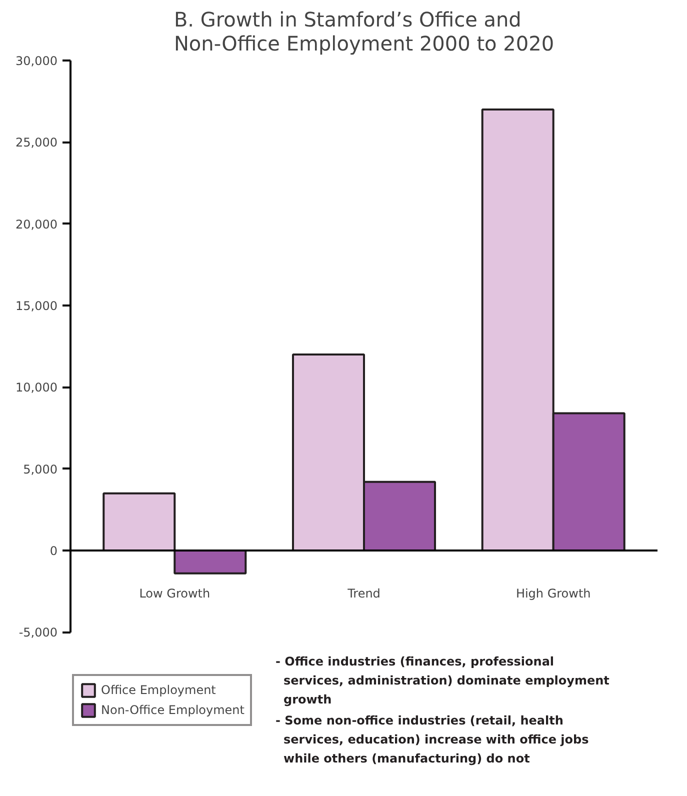 The image size is (687, 796). I want to click on y-tick-label: 0, so click(54, 551).